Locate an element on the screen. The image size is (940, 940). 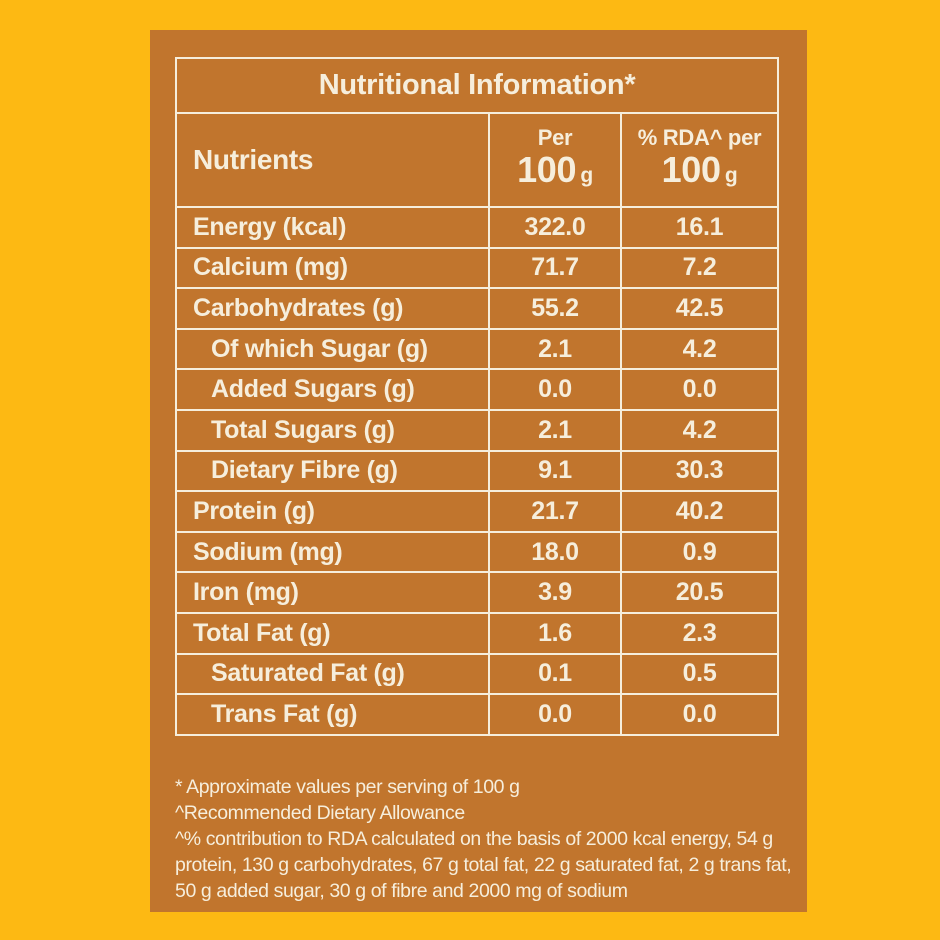
table-row: Trans Fat (g) 0.0 0.0 is located at coordinates (477, 714).